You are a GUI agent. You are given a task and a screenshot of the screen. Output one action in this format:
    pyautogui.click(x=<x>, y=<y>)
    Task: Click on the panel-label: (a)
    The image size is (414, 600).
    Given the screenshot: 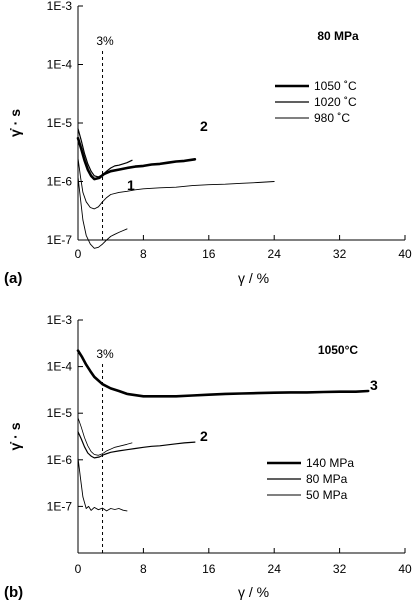 What is the action you would take?
    pyautogui.click(x=13, y=278)
    